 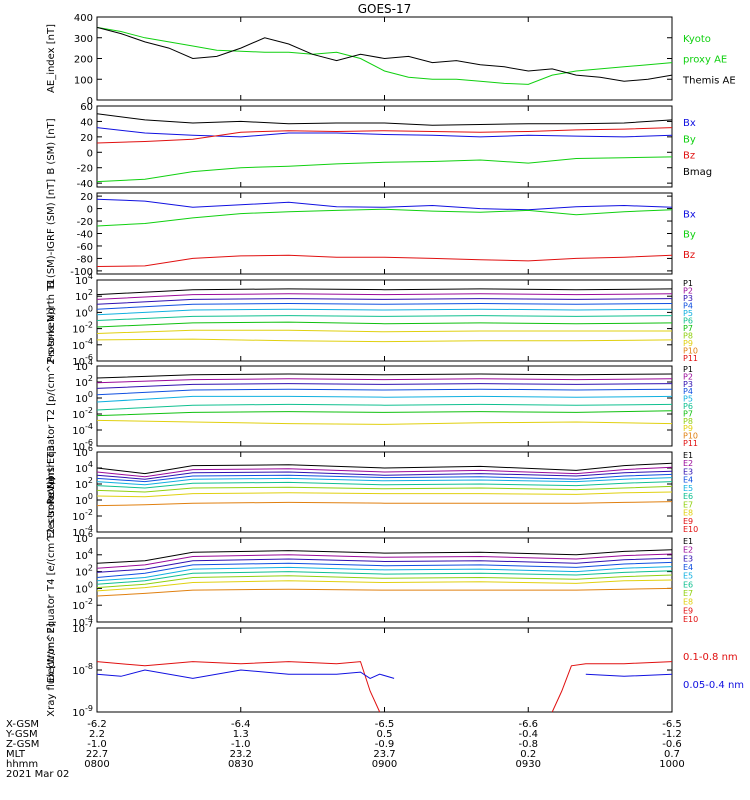 I want to click on series-line-p9, so click(x=384, y=340).